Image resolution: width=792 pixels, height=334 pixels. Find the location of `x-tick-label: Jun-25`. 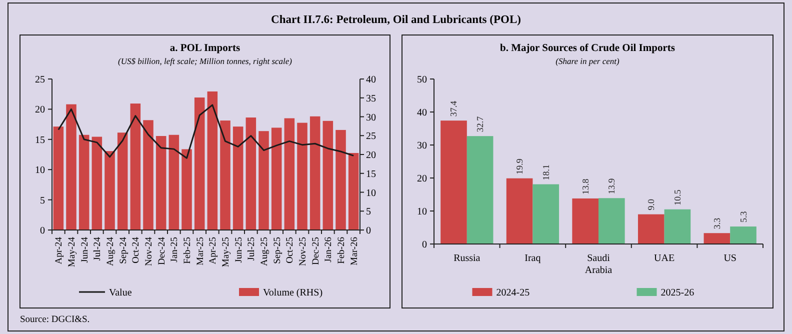

x-tick-label: Jun-25 is located at coordinates (239, 249).